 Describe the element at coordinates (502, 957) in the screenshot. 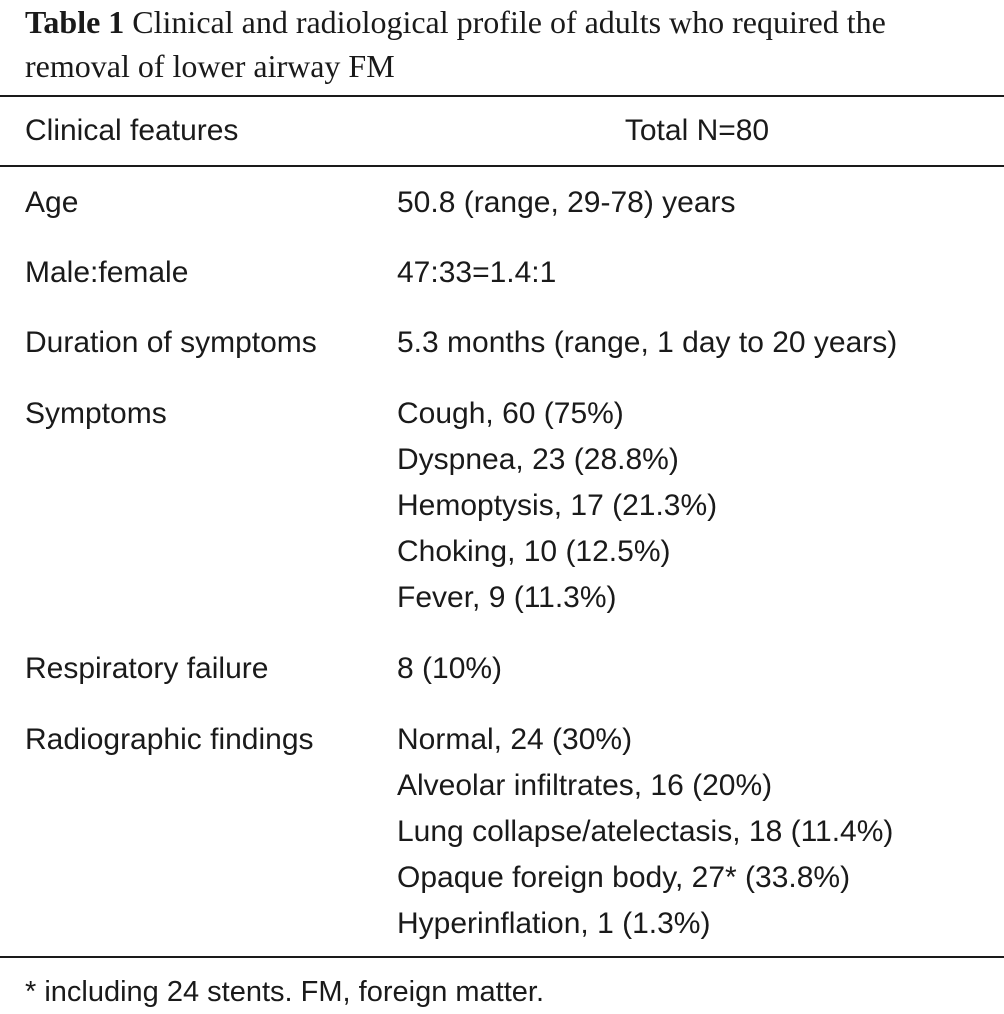

I see `table-bottom-rule` at that location.